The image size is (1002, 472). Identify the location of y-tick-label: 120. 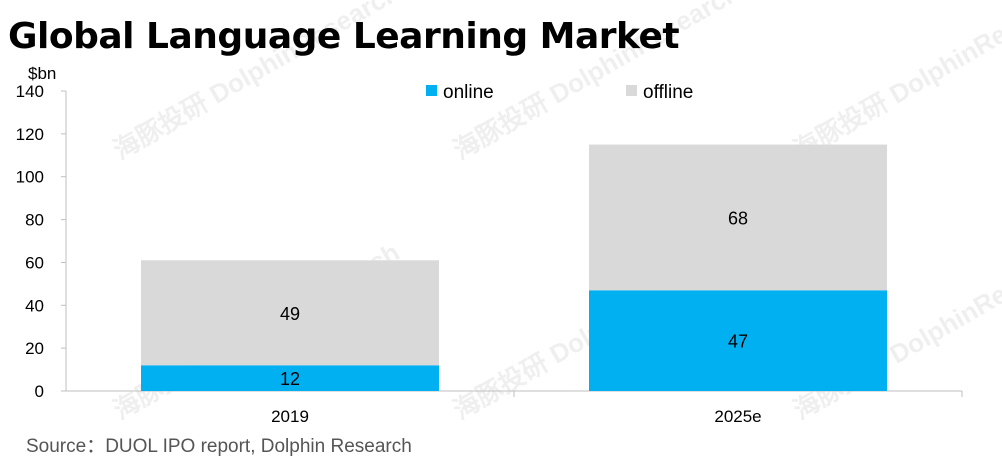
(30, 134).